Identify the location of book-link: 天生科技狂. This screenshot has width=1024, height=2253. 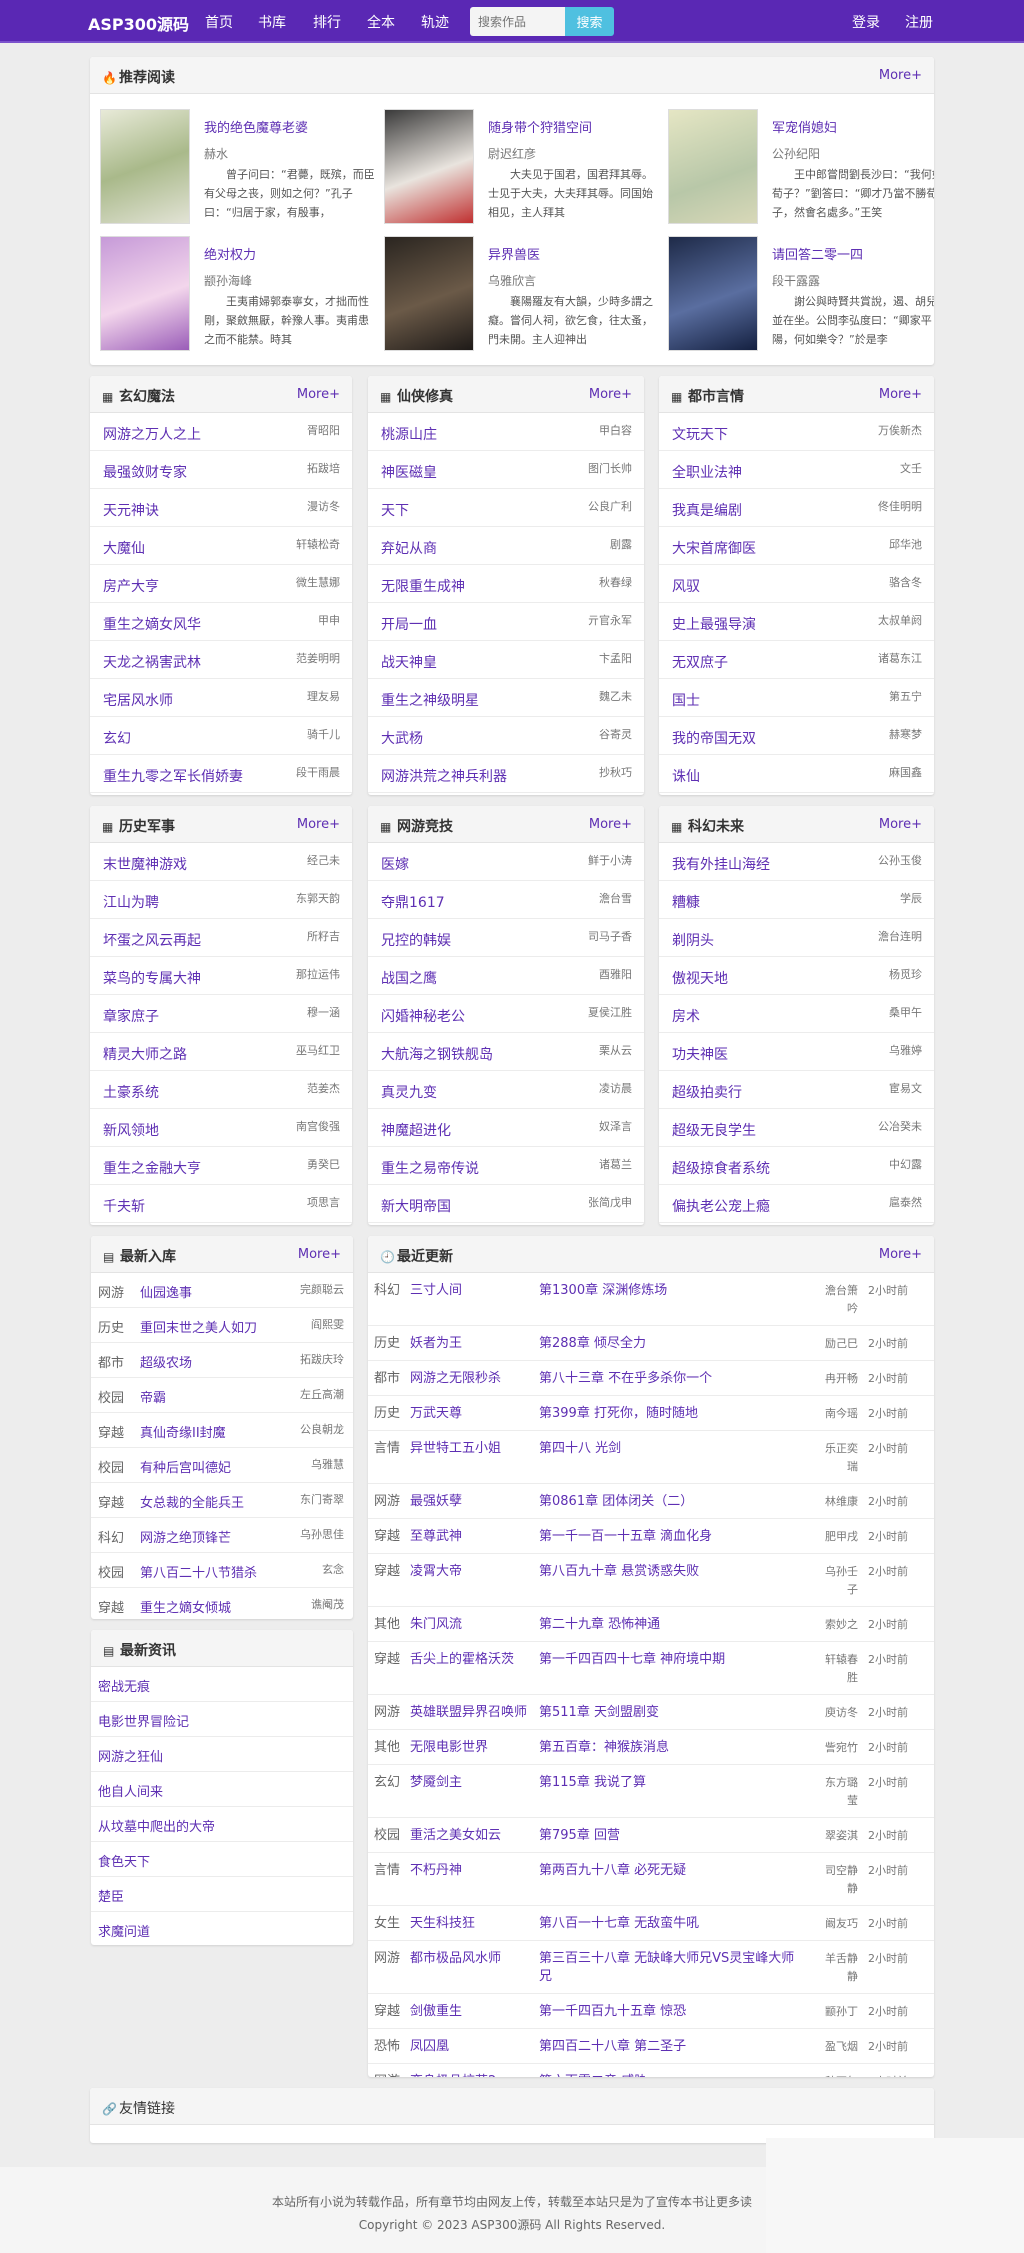
(443, 1923).